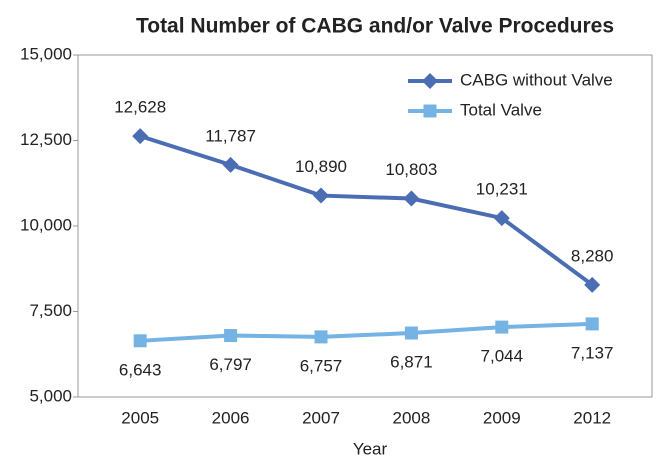 The image size is (658, 460). What do you see at coordinates (411, 417) in the screenshot?
I see `x-tick-label: 2008` at bounding box center [411, 417].